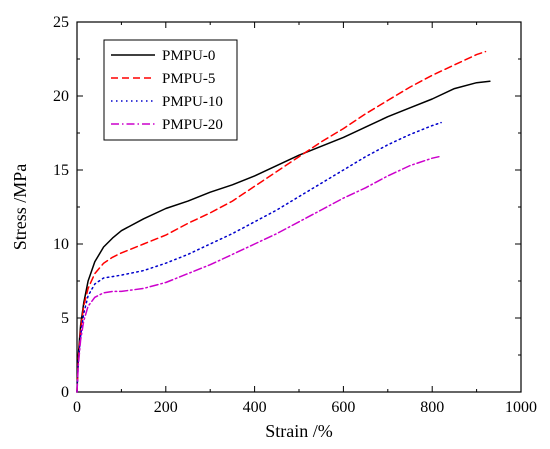 The width and height of the screenshot is (550, 449). What do you see at coordinates (432, 407) in the screenshot?
I see `x-tick-label: 800` at bounding box center [432, 407].